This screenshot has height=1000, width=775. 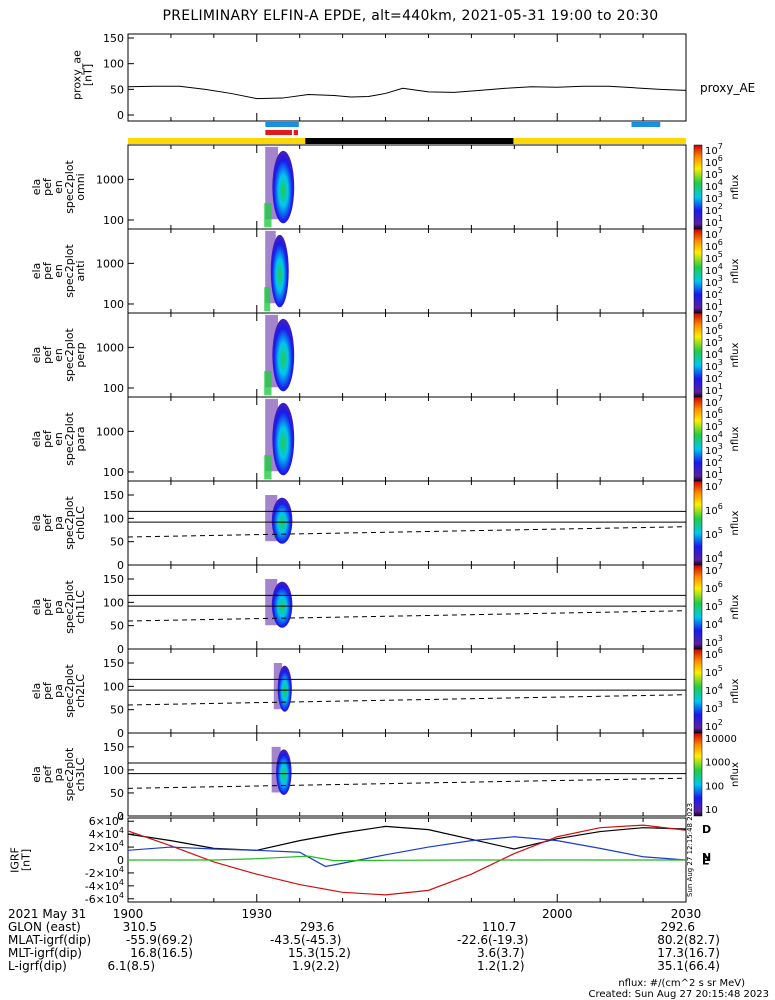 What do you see at coordinates (714, 786) in the screenshot?
I see `colorbar-tick-label: 100` at bounding box center [714, 786].